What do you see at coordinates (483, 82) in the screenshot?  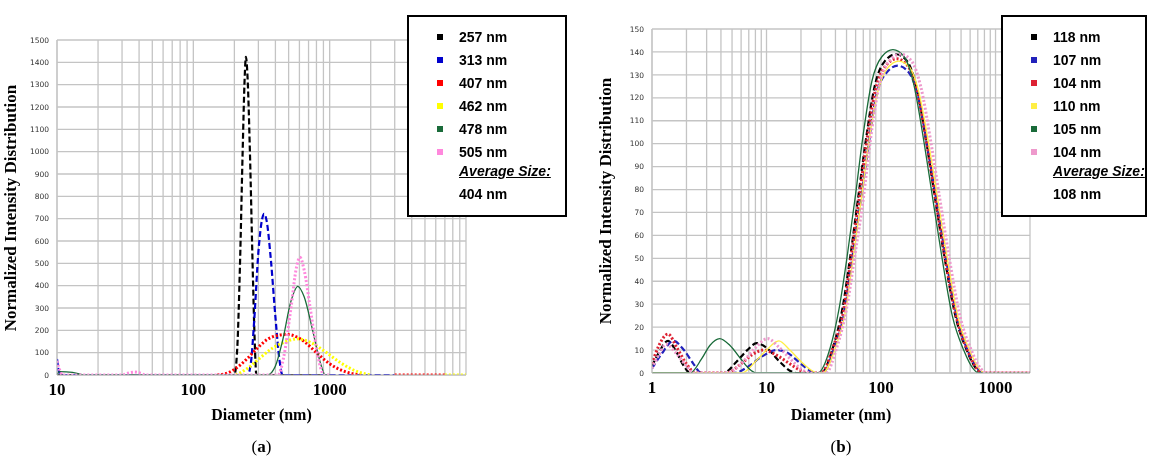 I see `legend-label: 407 nm` at bounding box center [483, 82].